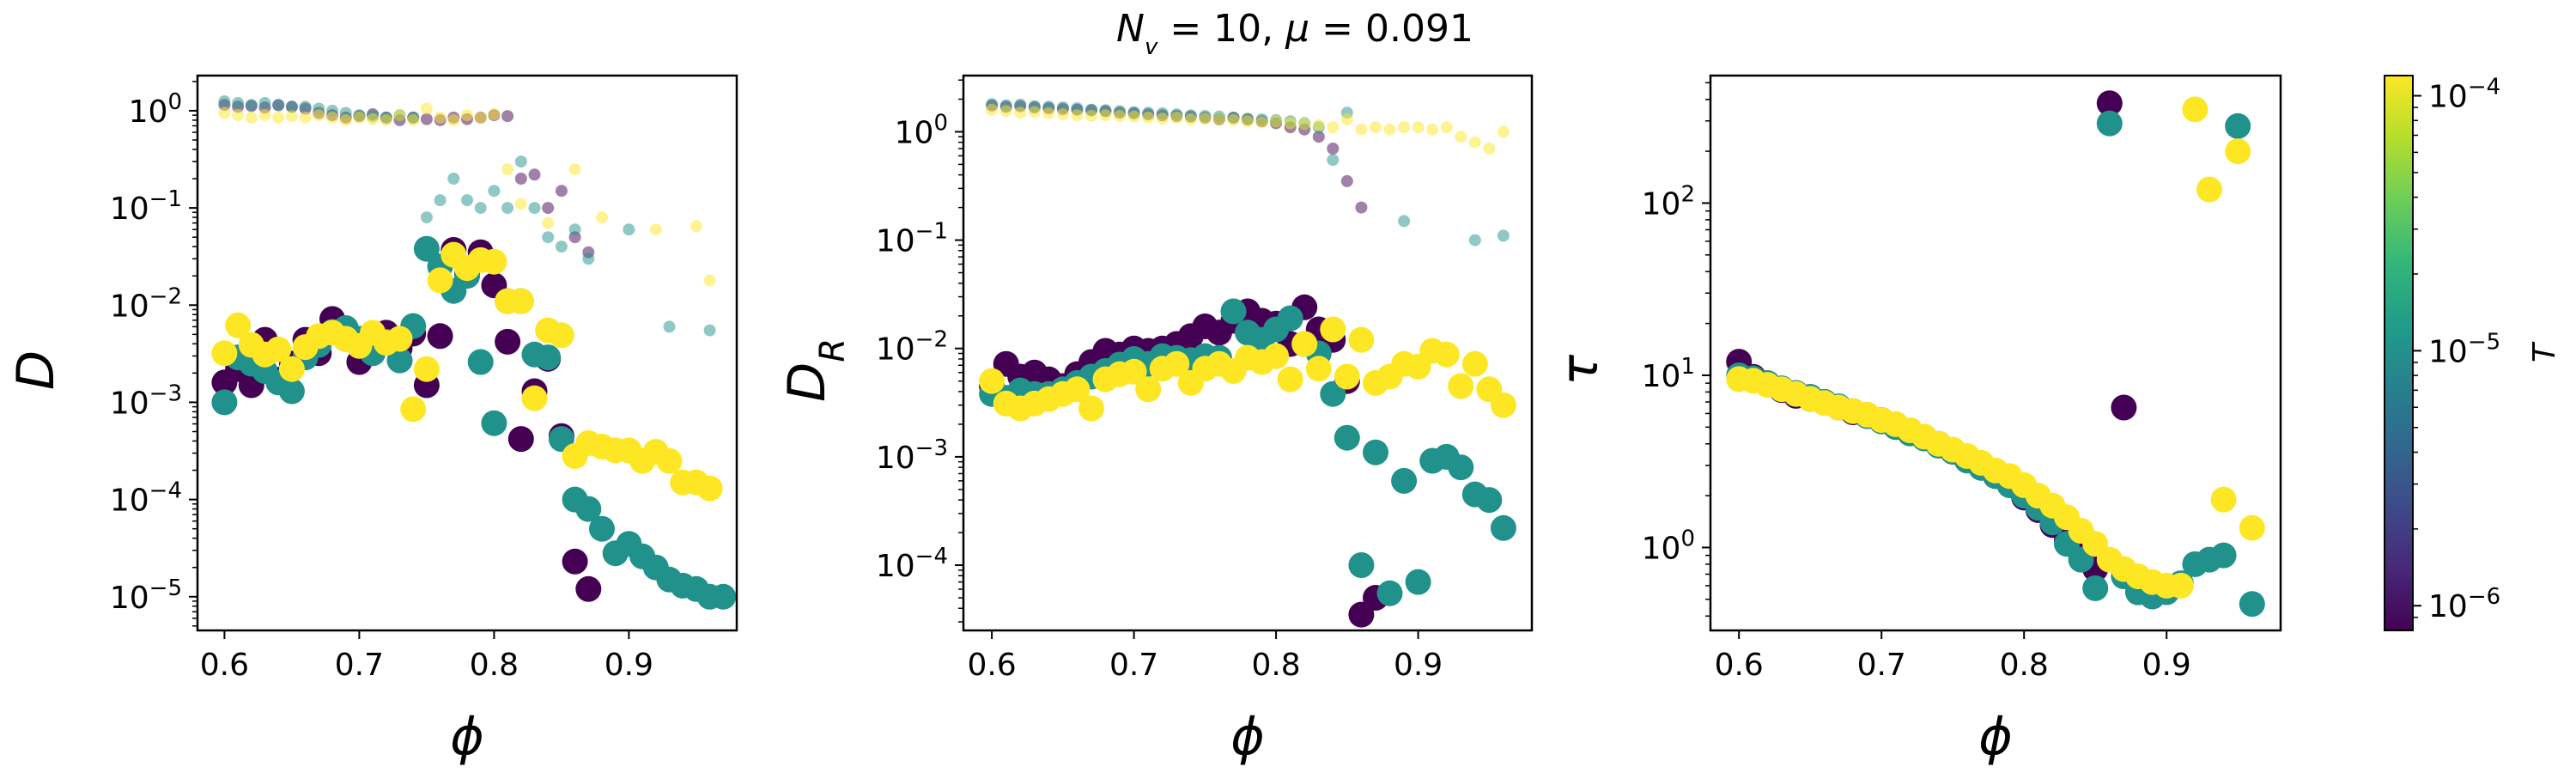 The width and height of the screenshot is (2576, 773). What do you see at coordinates (815, 370) in the screenshot?
I see `y-axis-label: DR` at bounding box center [815, 370].